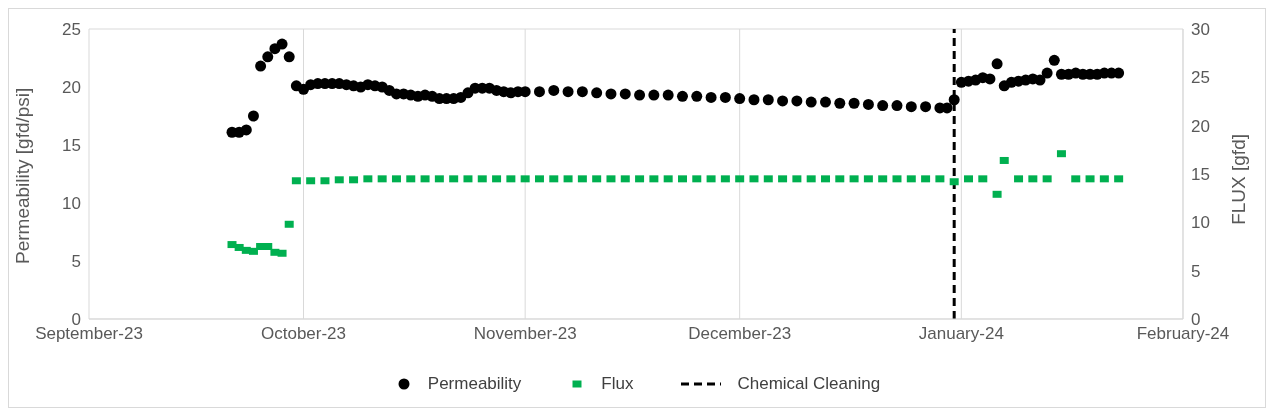  What do you see at coordinates (809, 384) in the screenshot?
I see `legend-label: Chemical Cleaning` at bounding box center [809, 384].